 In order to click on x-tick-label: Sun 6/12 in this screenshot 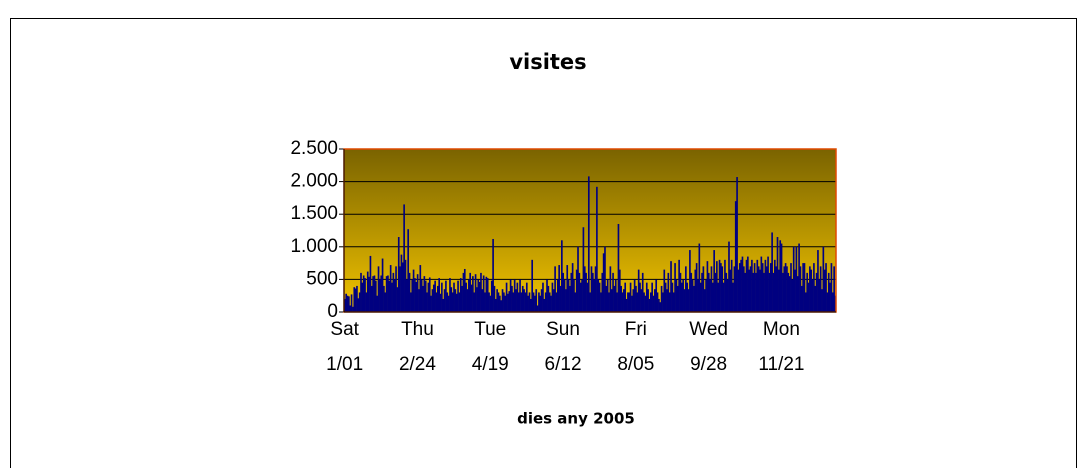, I will do `click(563, 347)`.